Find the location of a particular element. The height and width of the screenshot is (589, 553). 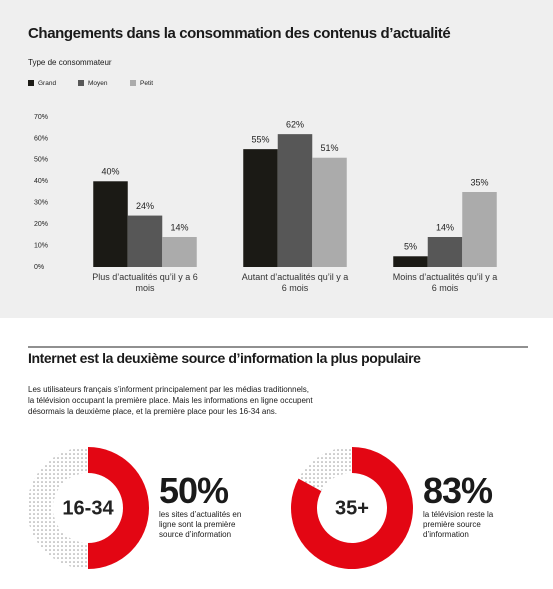

value-label: 5% is located at coordinates (410, 247).